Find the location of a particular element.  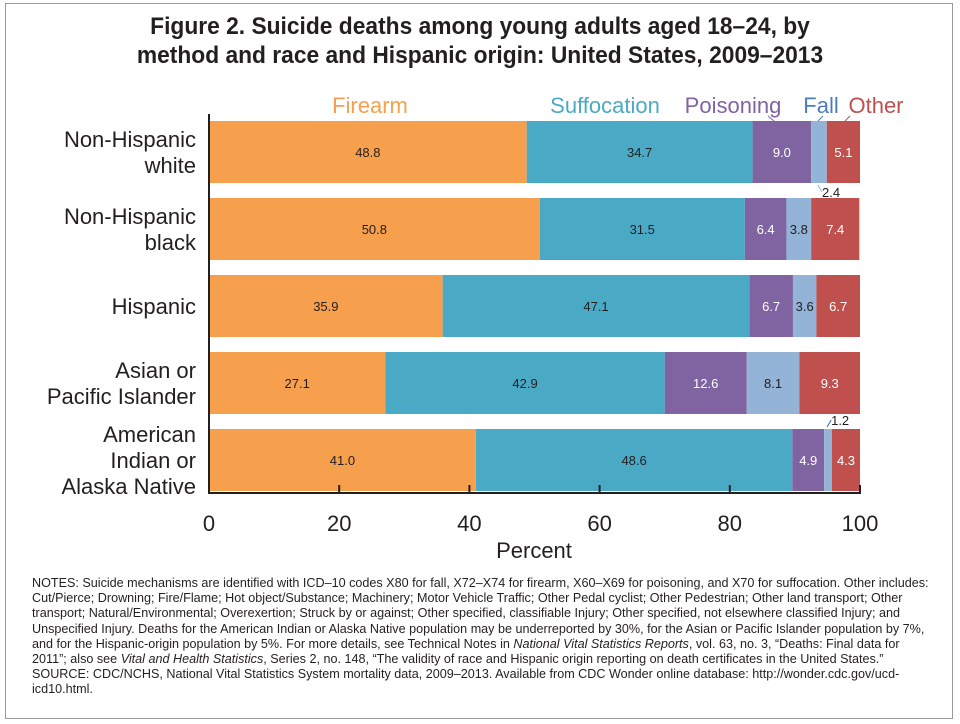

data-label: 31.5 is located at coordinates (642, 229).